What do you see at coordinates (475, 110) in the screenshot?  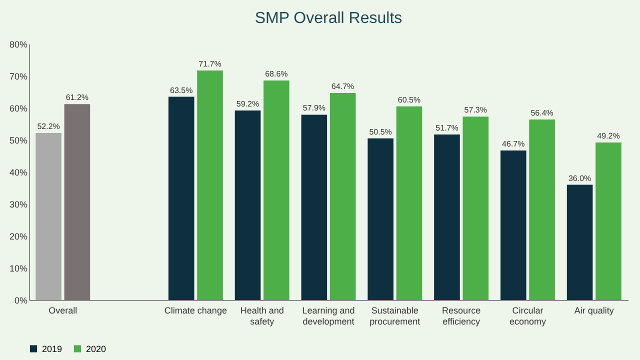 I see `data-label: 57.3%` at bounding box center [475, 110].